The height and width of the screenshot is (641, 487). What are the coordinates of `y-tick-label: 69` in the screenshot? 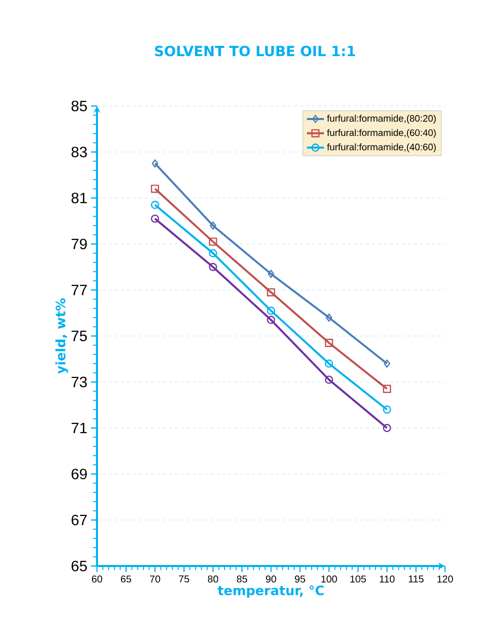 It's located at (79, 474).